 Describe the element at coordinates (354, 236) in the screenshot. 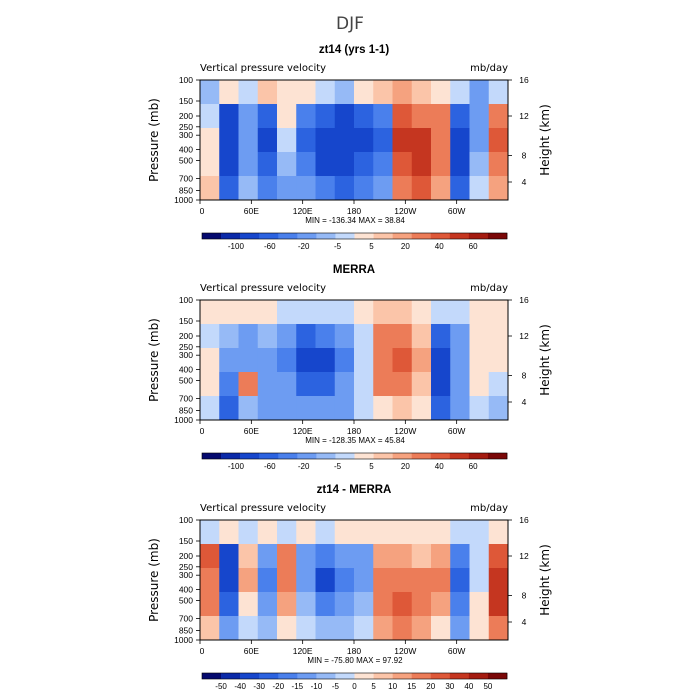

I see `colorbar-frame` at that location.